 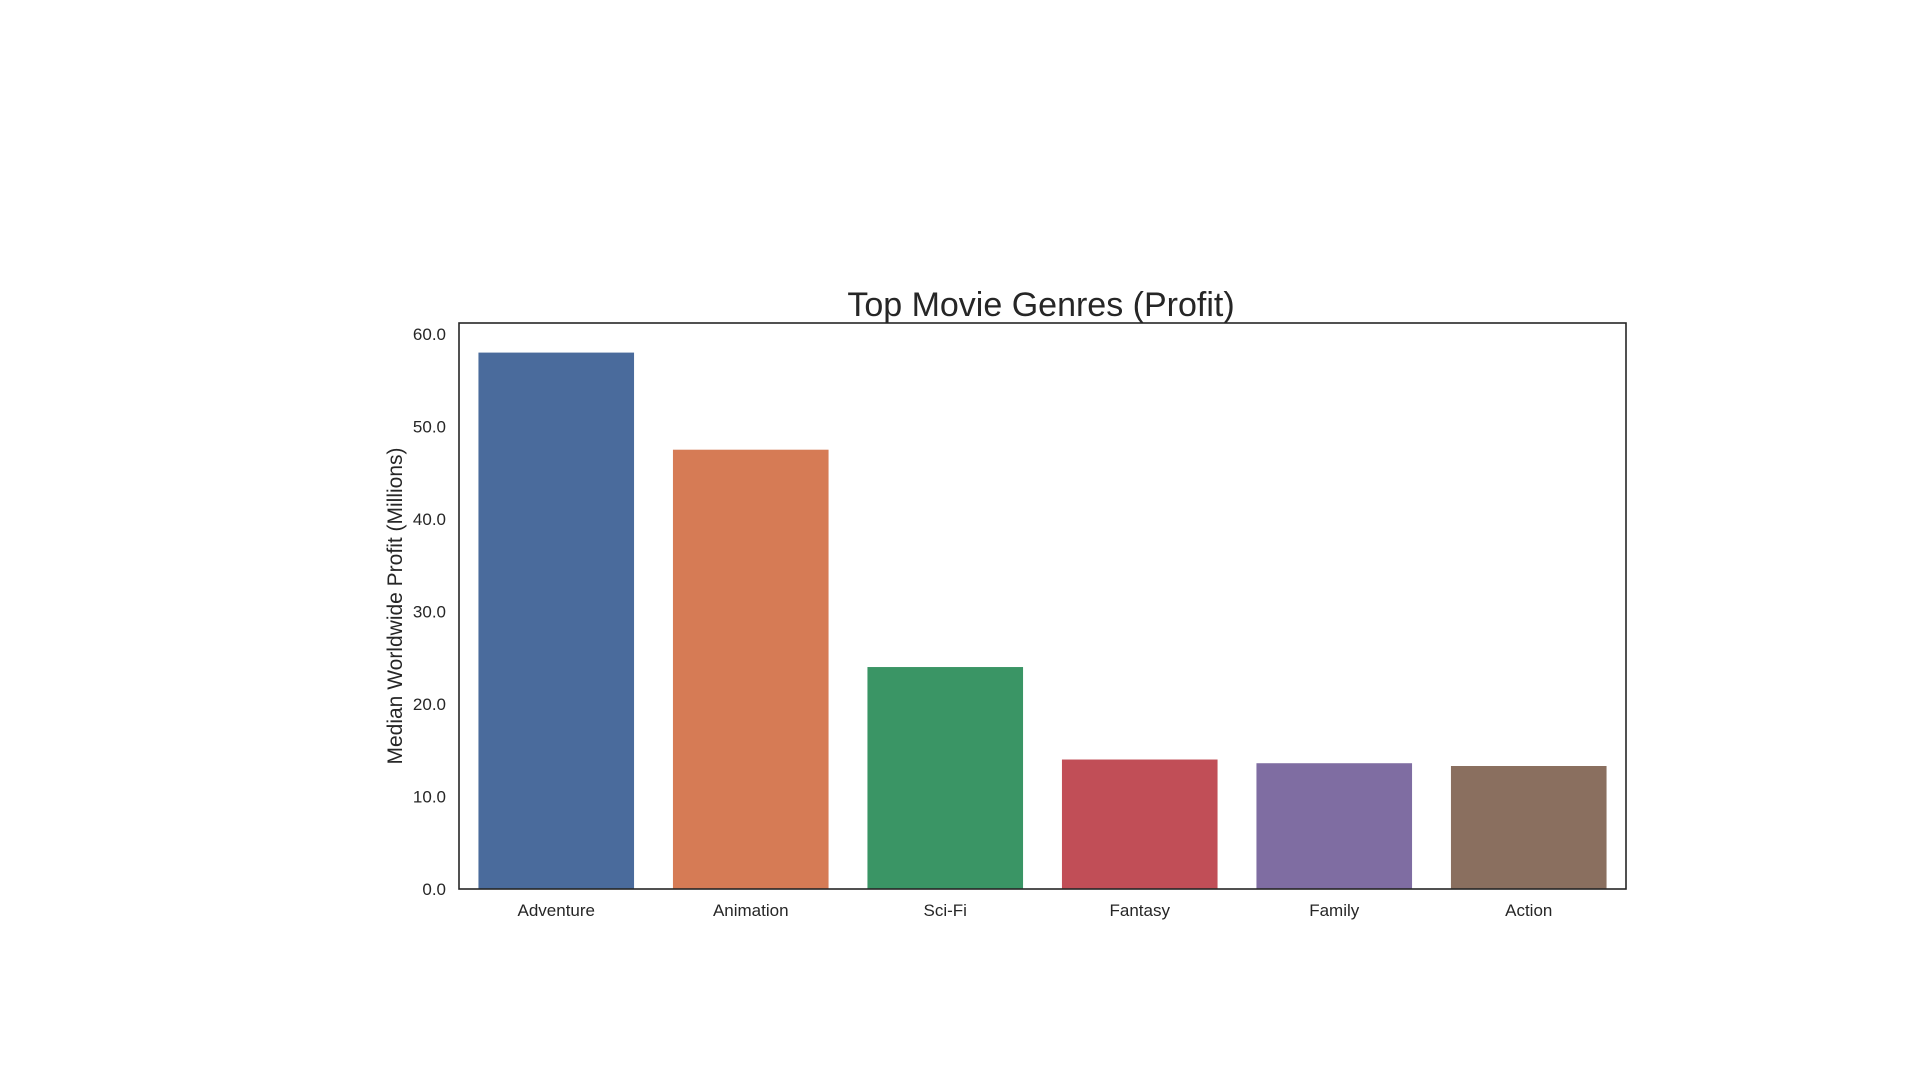 What do you see at coordinates (1528, 910) in the screenshot?
I see `x-tick-label: Action` at bounding box center [1528, 910].